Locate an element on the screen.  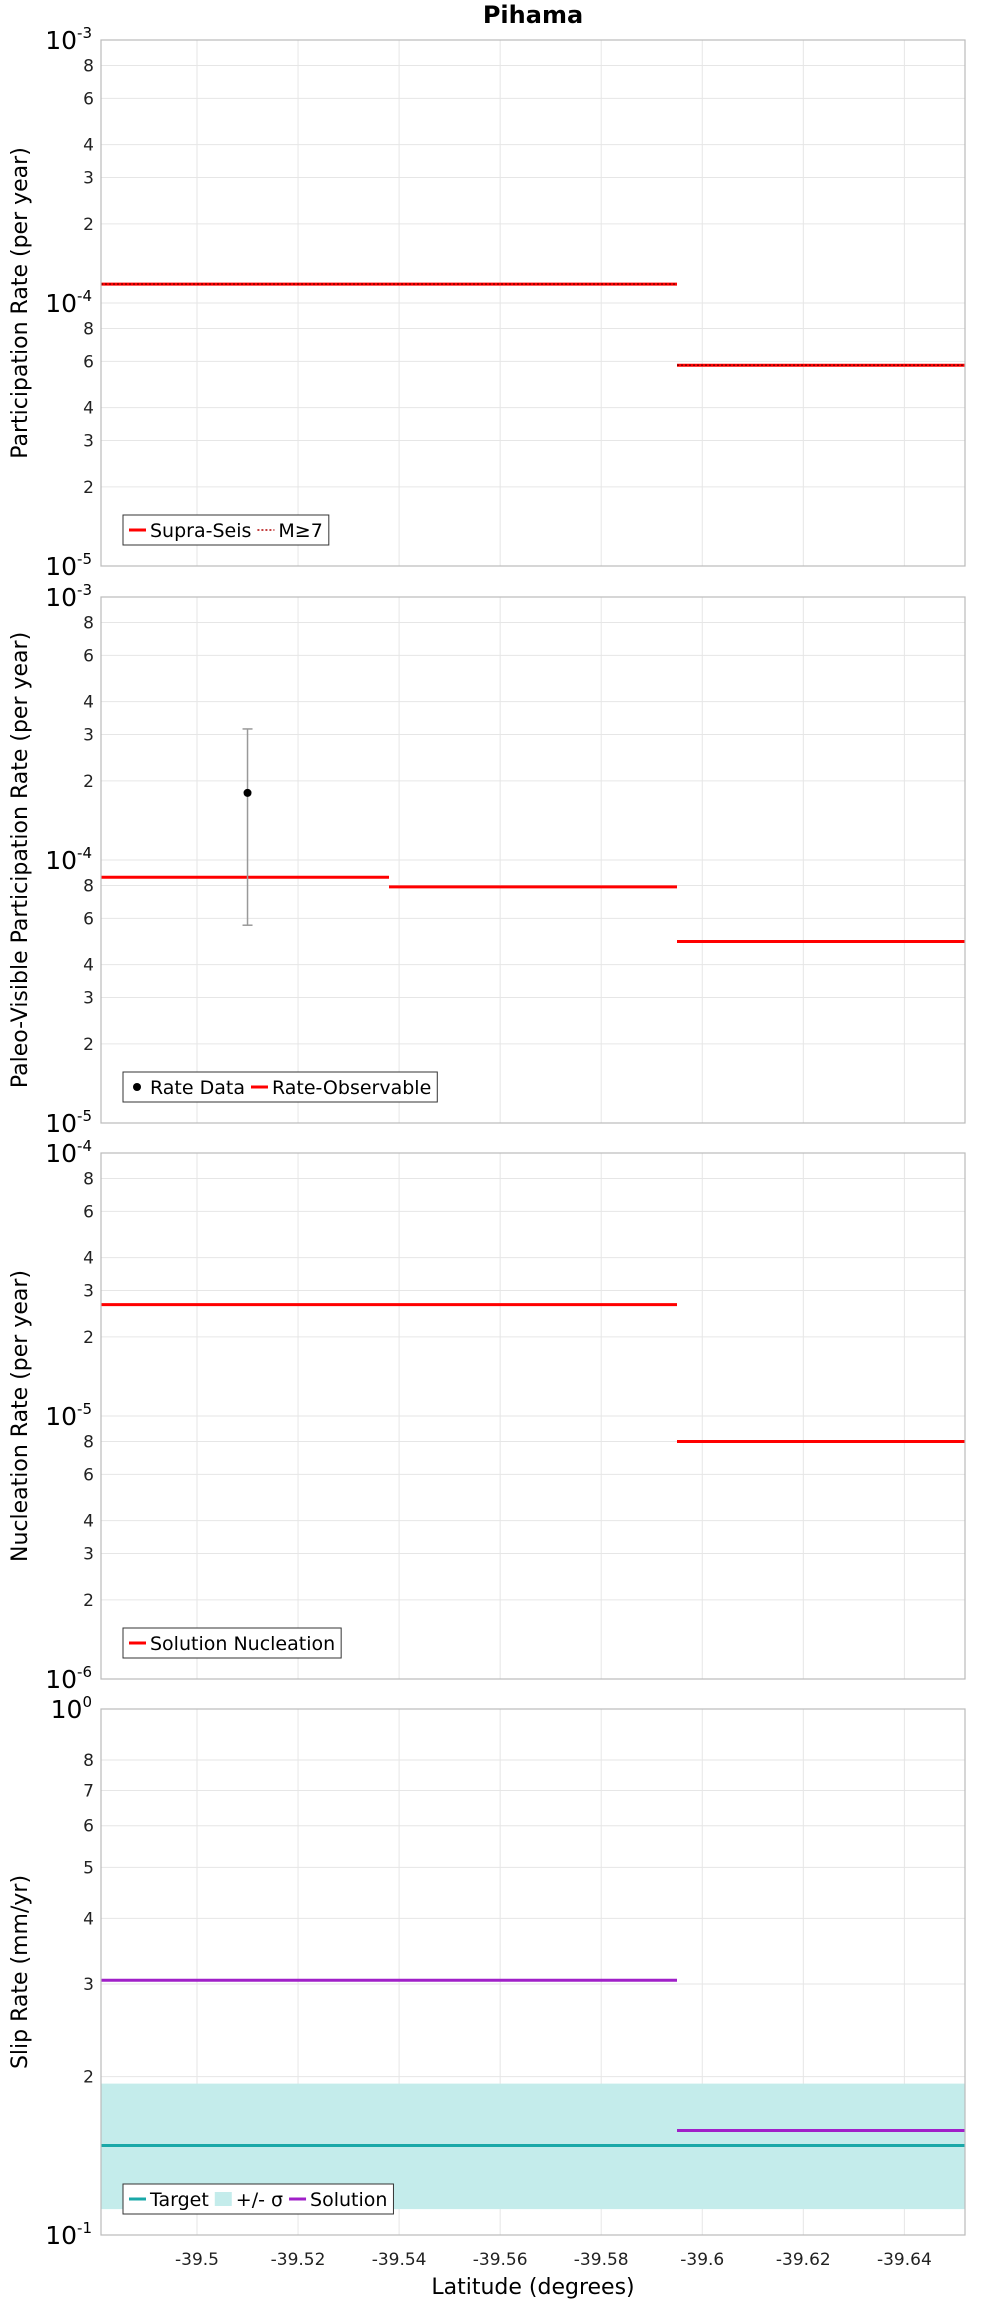
chart-title: Pihama is located at coordinates (533, 15).